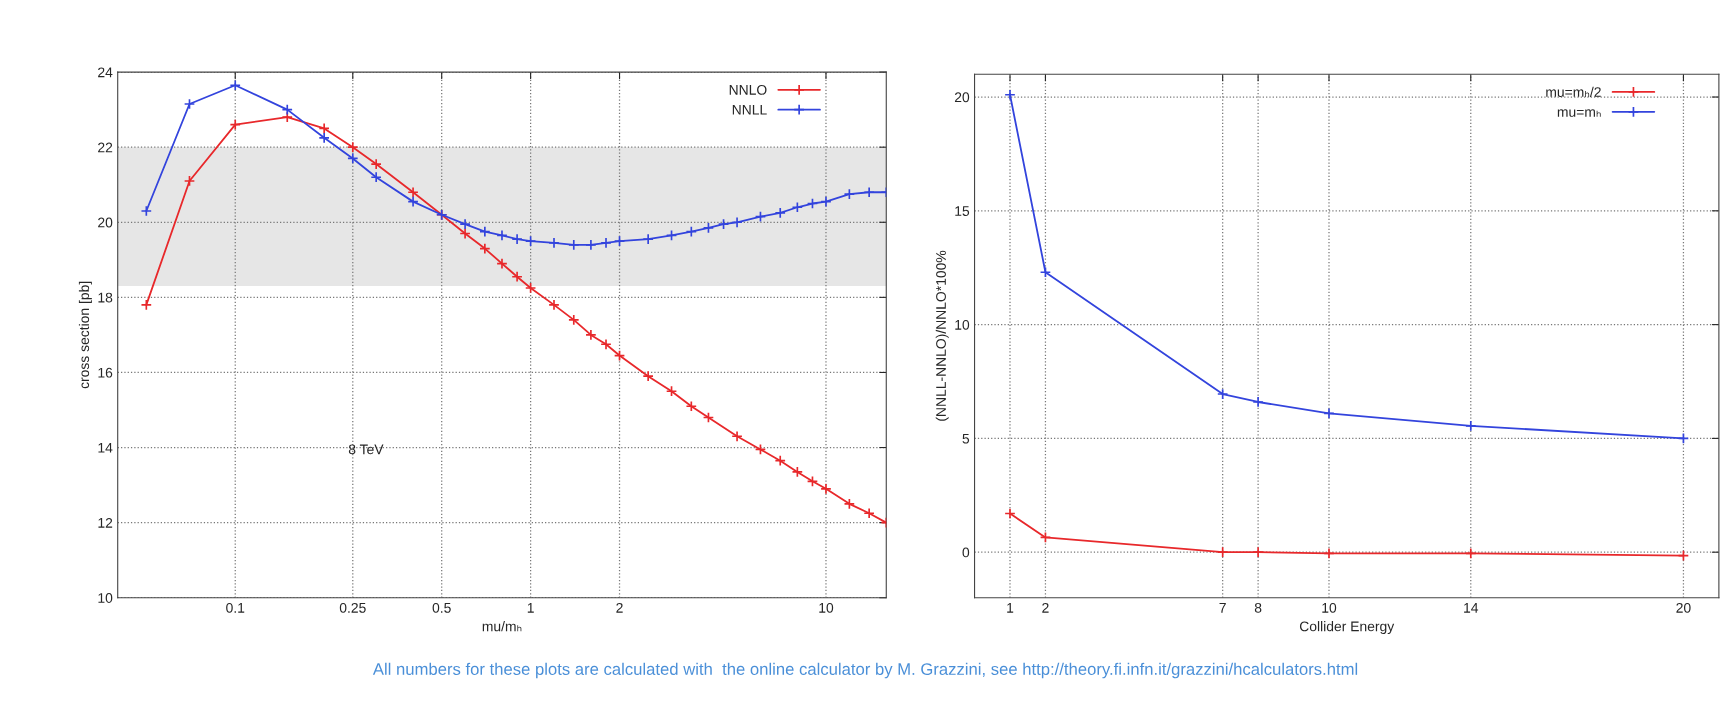 The image size is (1731, 721). I want to click on legend-label: mu=mₕ, so click(1579, 113).